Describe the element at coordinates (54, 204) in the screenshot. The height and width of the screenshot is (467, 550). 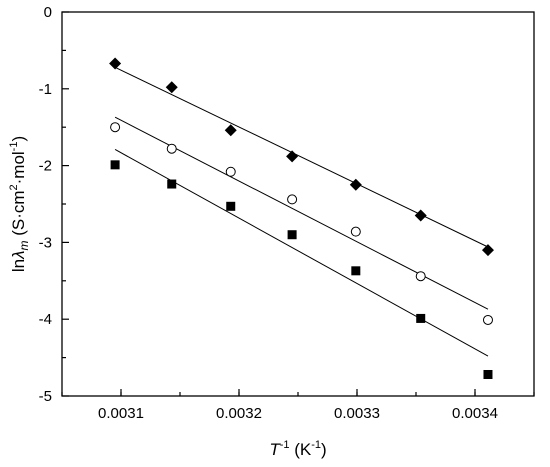
I see `y-axis: 0 -1 -2 -3 -4 -5` at that location.